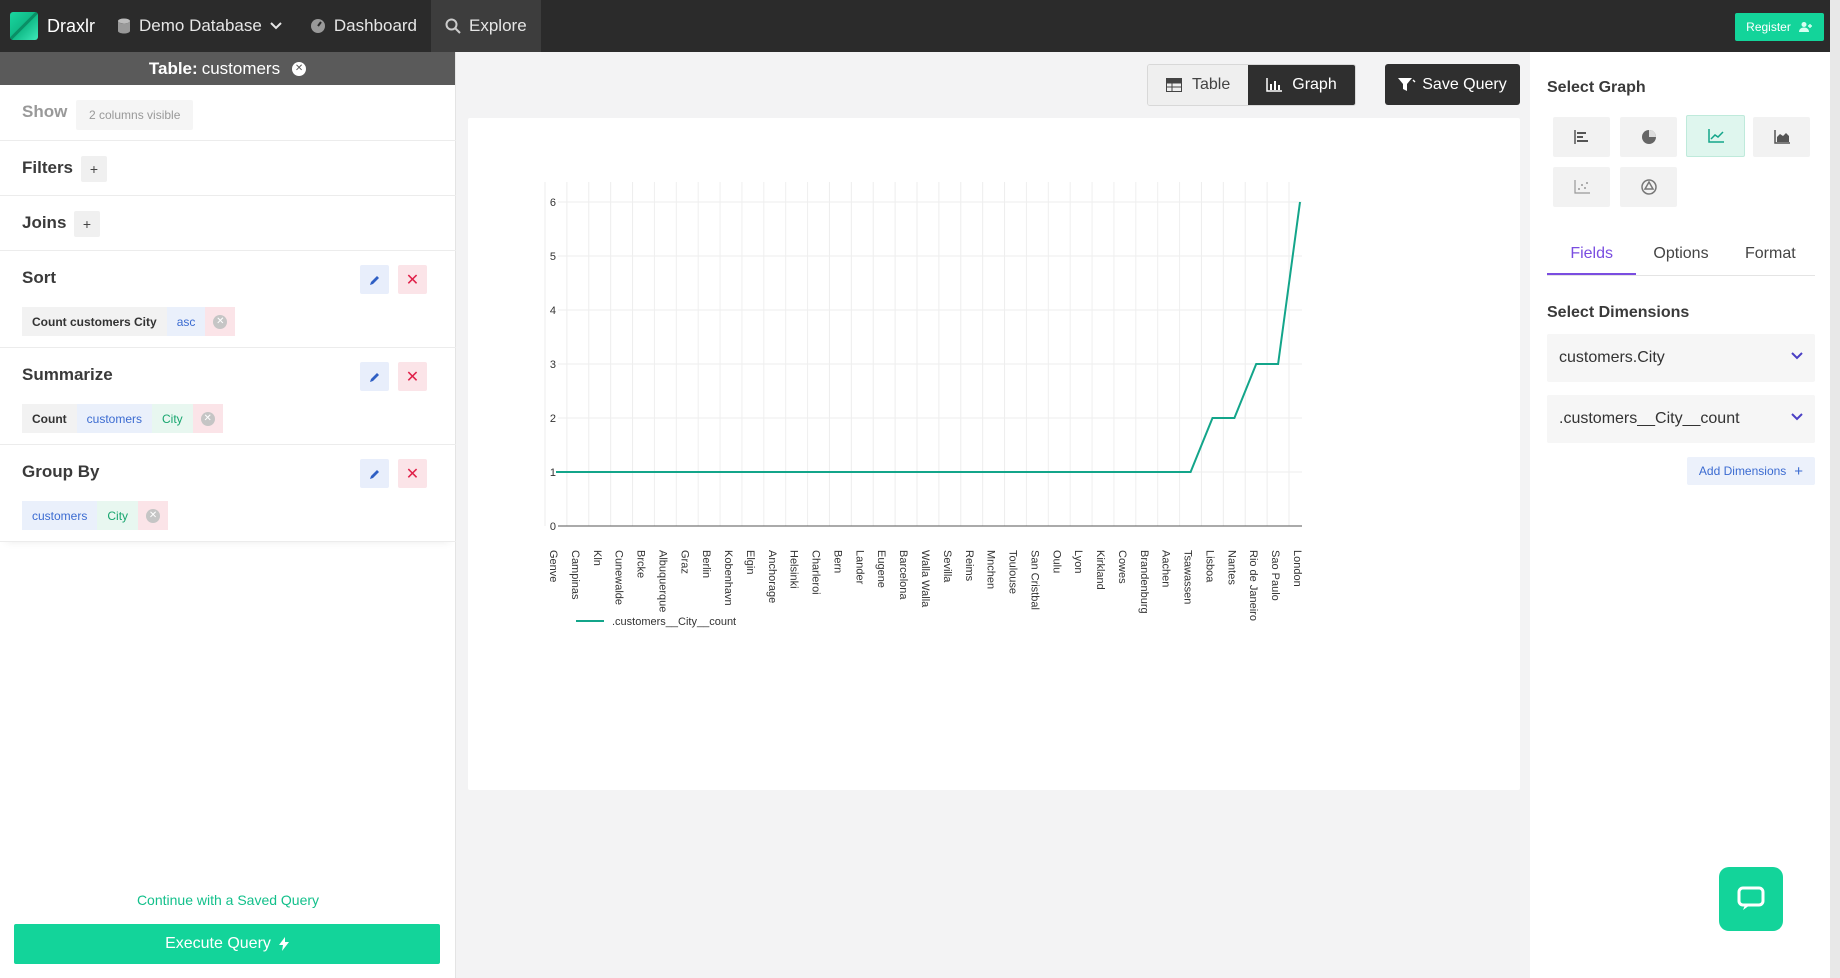 This screenshot has height=978, width=1840. Describe the element at coordinates (1581, 187) in the screenshot. I see `scatter-chart-type-button` at that location.